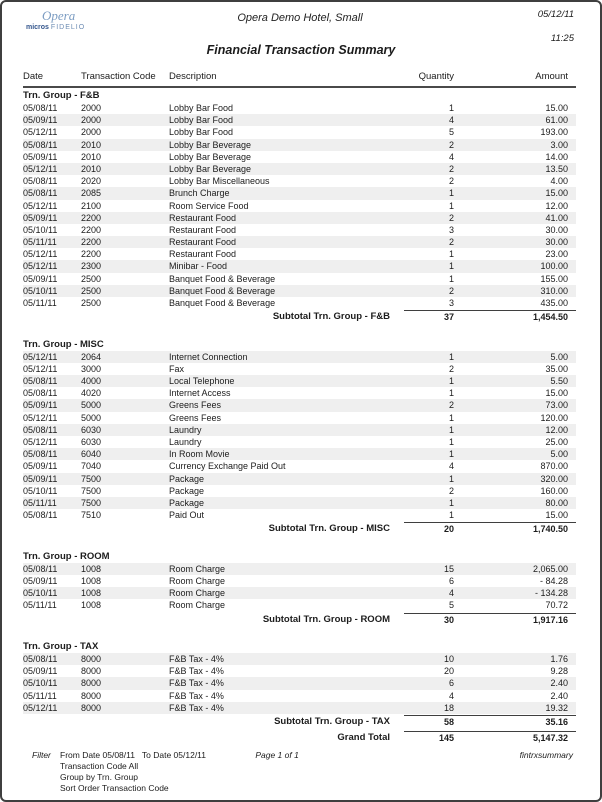  What do you see at coordinates (299, 659) in the screenshot?
I see `table-row: 05/08/11 8000 F&B Tax - 4% 10 1.76` at bounding box center [299, 659].